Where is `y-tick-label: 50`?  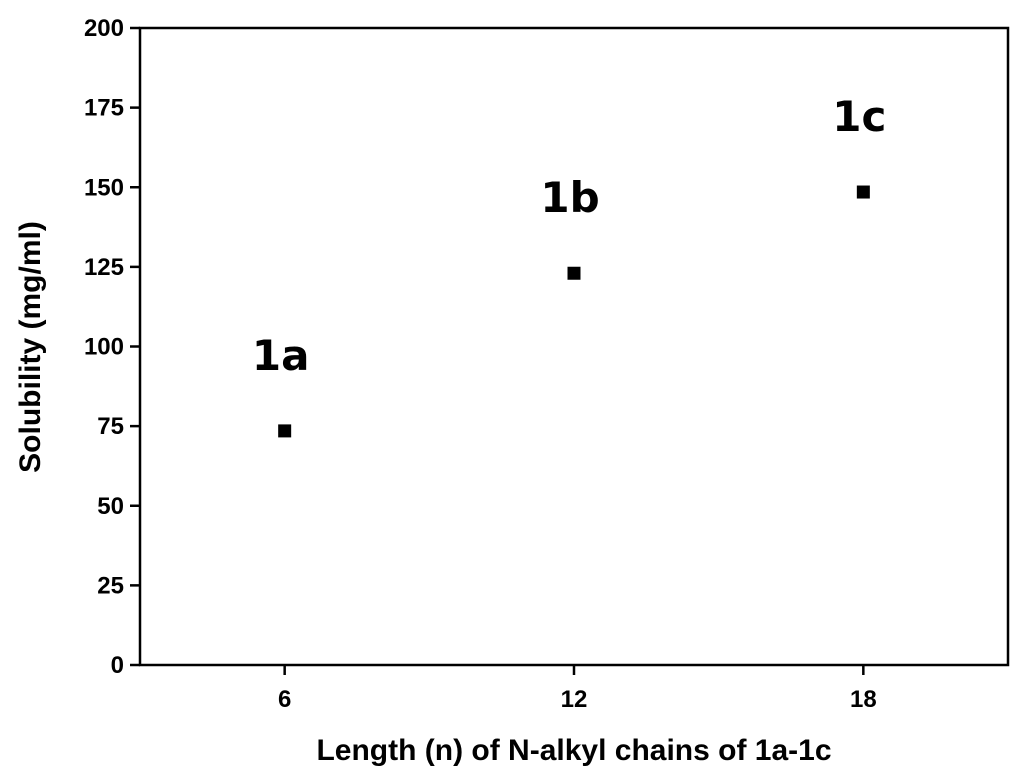
y-tick-label: 50 is located at coordinates (110, 506).